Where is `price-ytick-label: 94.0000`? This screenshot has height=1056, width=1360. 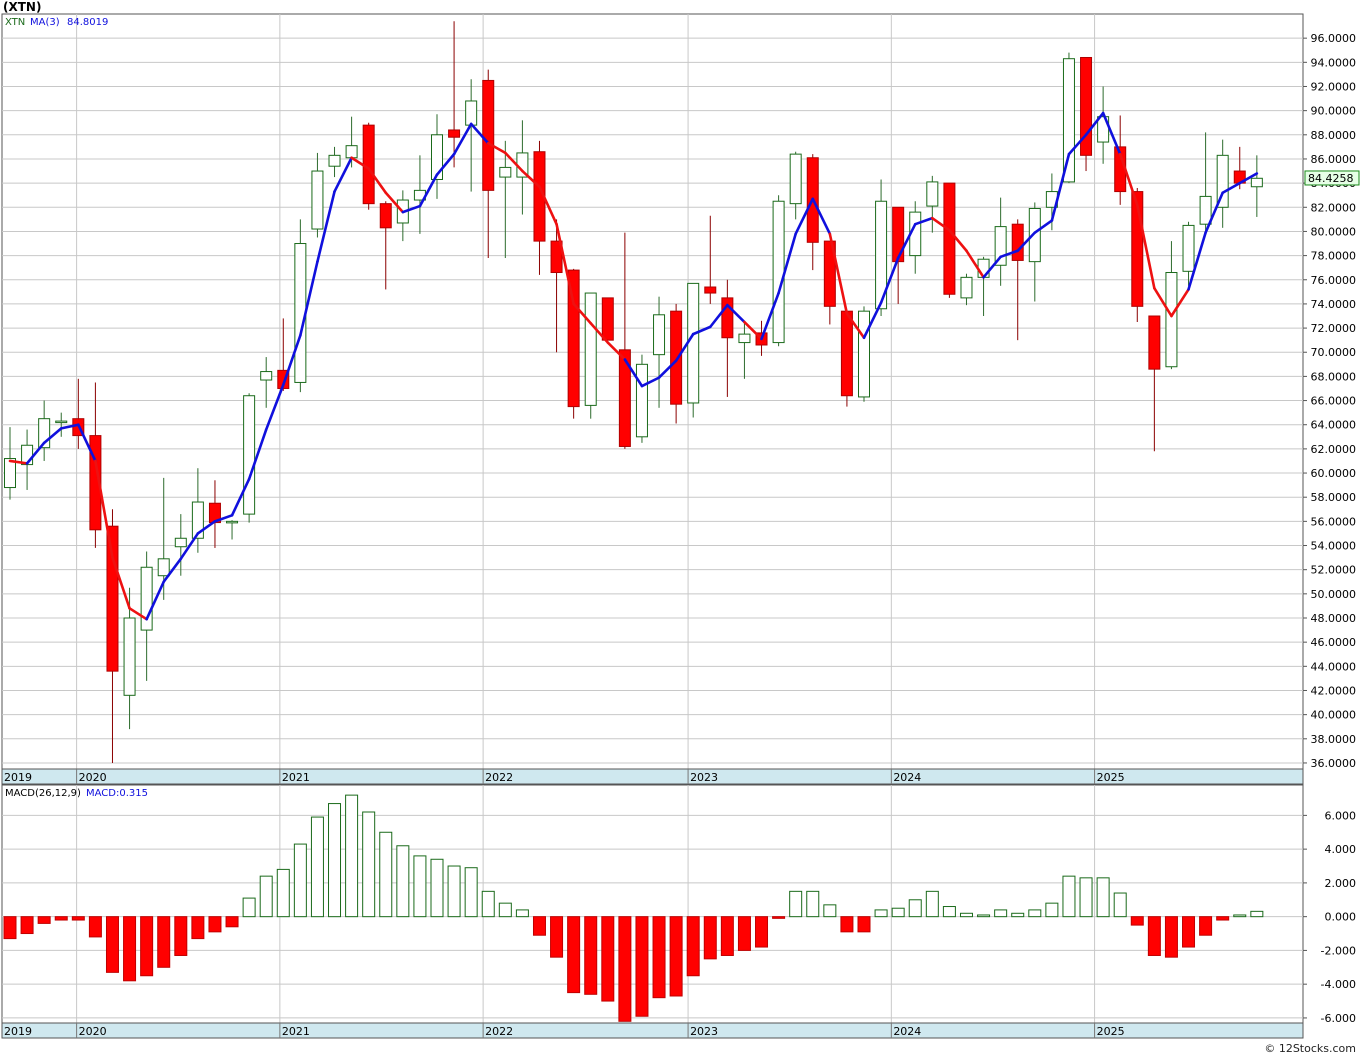
price-ytick-label: 94.0000 is located at coordinates (1334, 62).